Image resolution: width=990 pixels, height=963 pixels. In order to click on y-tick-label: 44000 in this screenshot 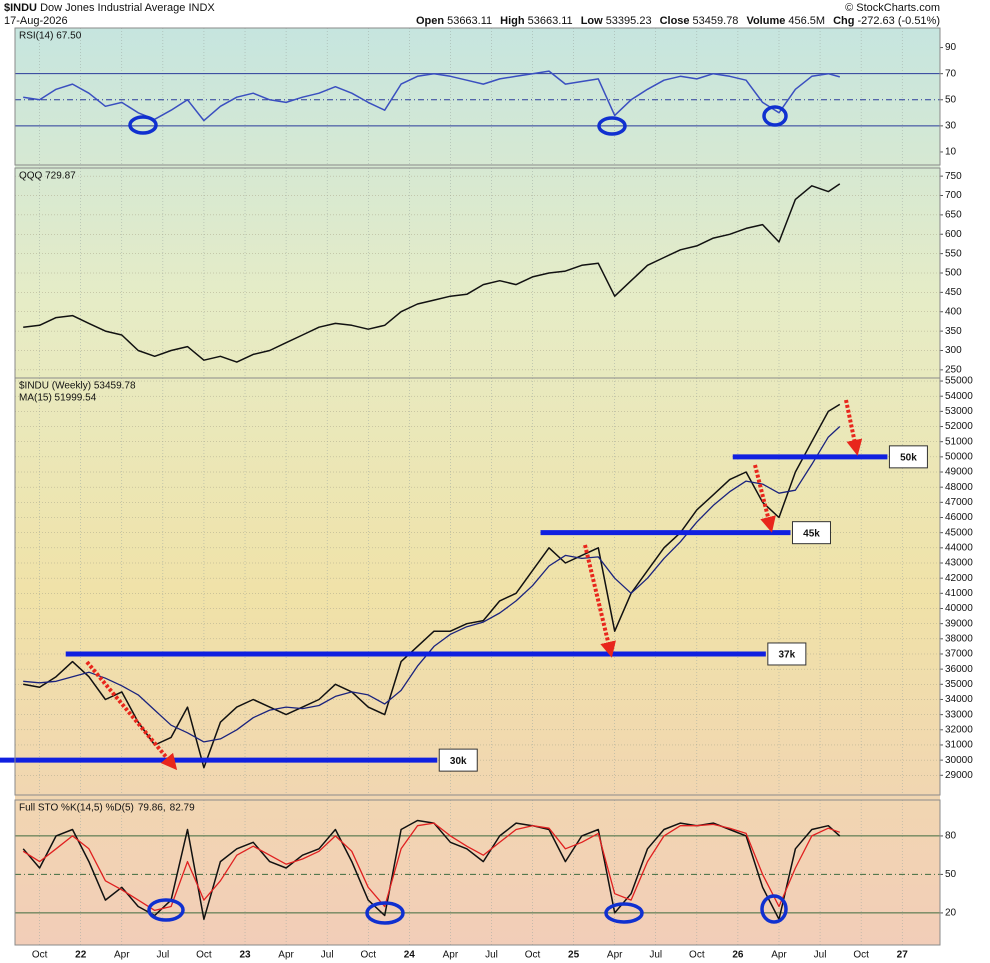, I will do `click(959, 547)`.